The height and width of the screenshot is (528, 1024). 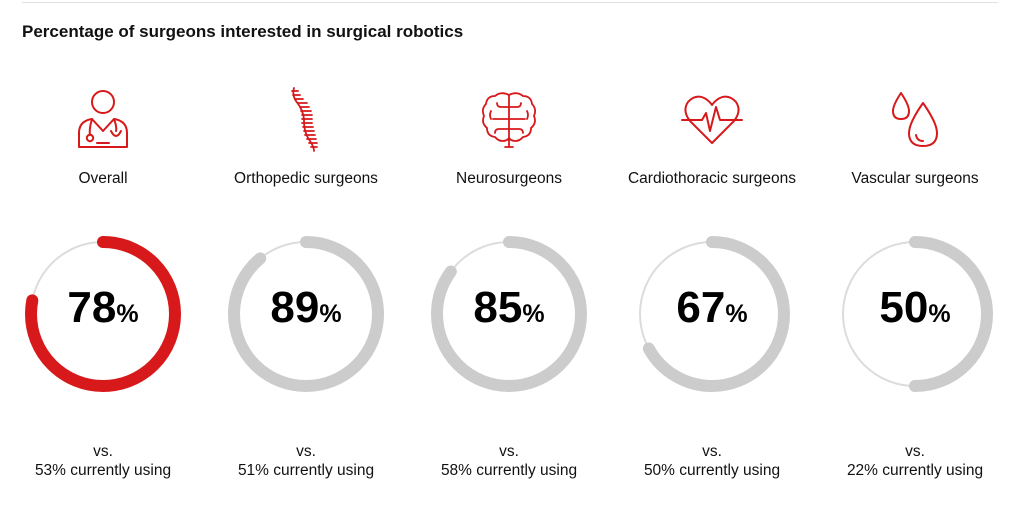 I want to click on currently-using-label: 53% currently using, so click(x=103, y=470).